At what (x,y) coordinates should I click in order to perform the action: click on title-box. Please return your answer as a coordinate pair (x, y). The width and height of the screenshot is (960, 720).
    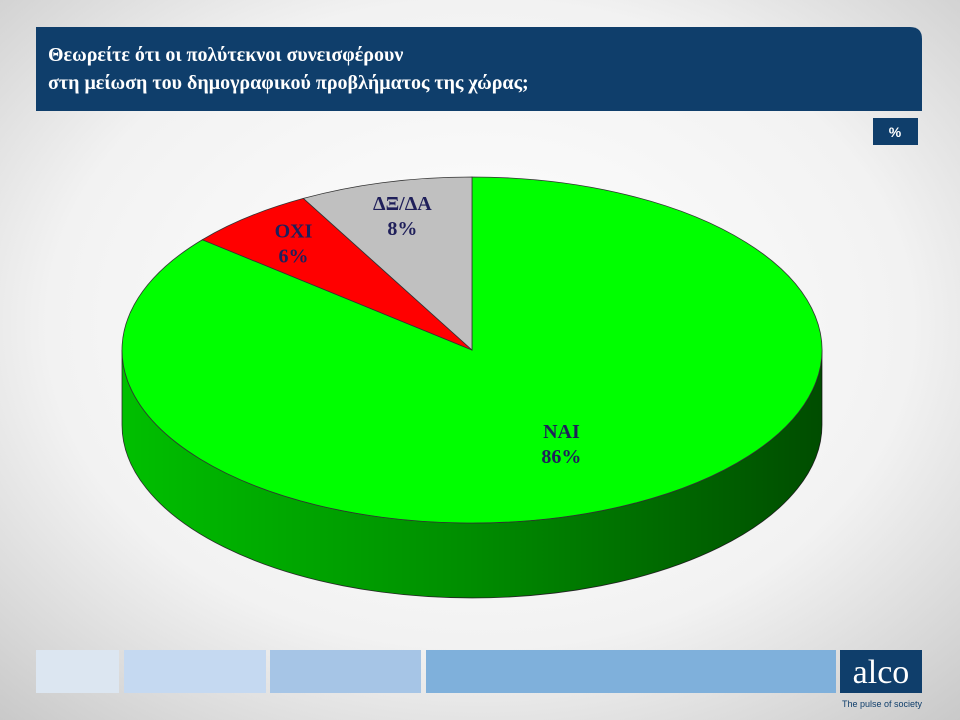
    Looking at the image, I should click on (479, 69).